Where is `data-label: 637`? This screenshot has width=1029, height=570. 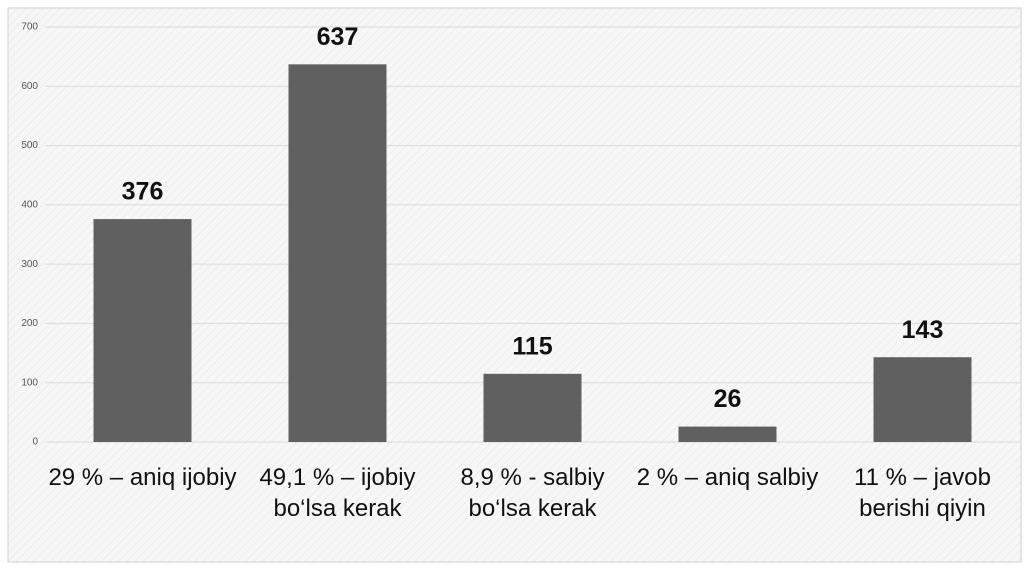
data-label: 637 is located at coordinates (338, 37).